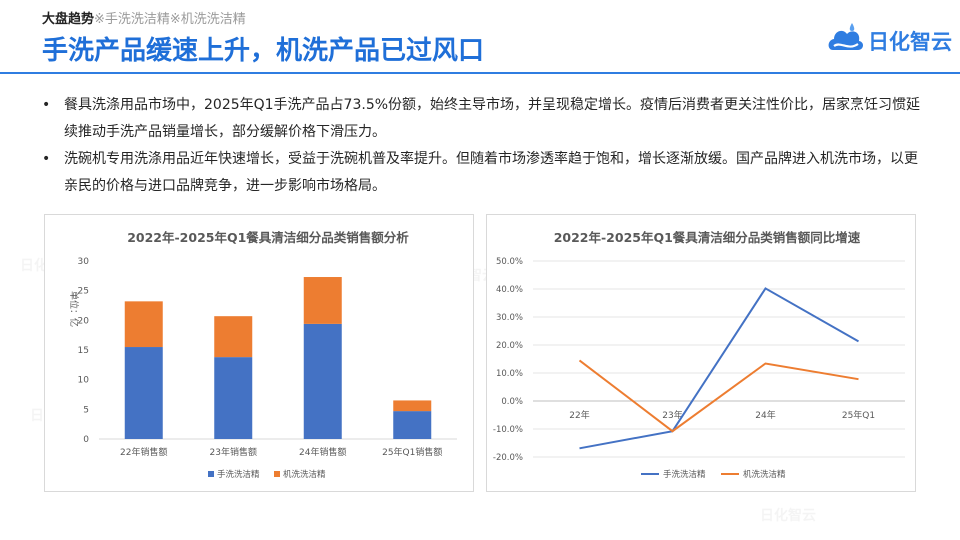  What do you see at coordinates (84, 262) in the screenshot?
I see `y-tick-label: 30` at bounding box center [84, 262].